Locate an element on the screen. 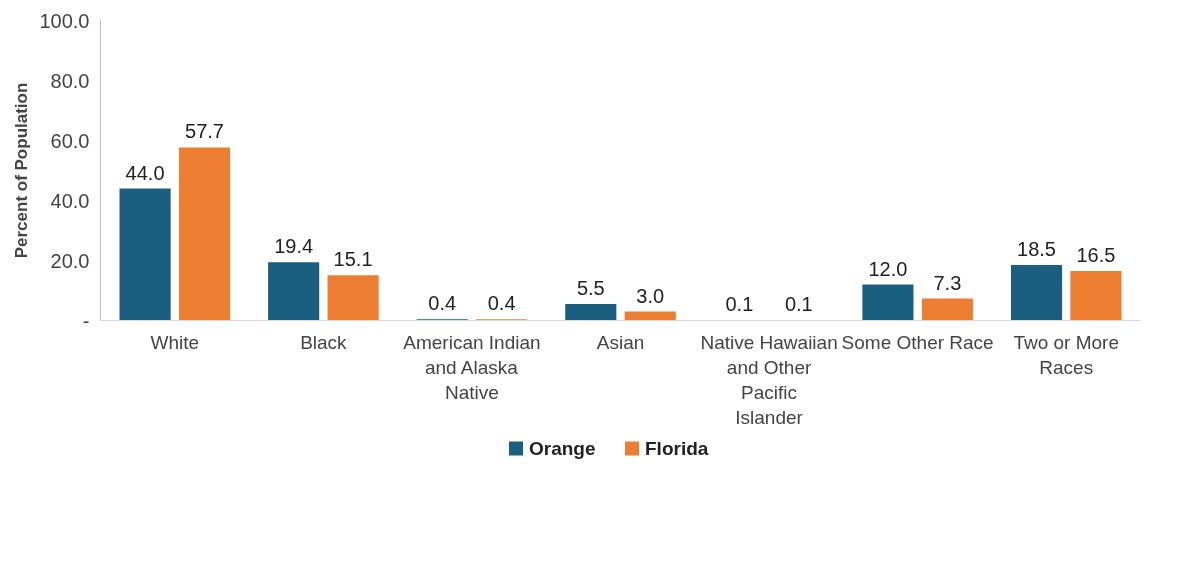 This screenshot has height=565, width=1186. y-tick-label: 60.0 is located at coordinates (70, 140).